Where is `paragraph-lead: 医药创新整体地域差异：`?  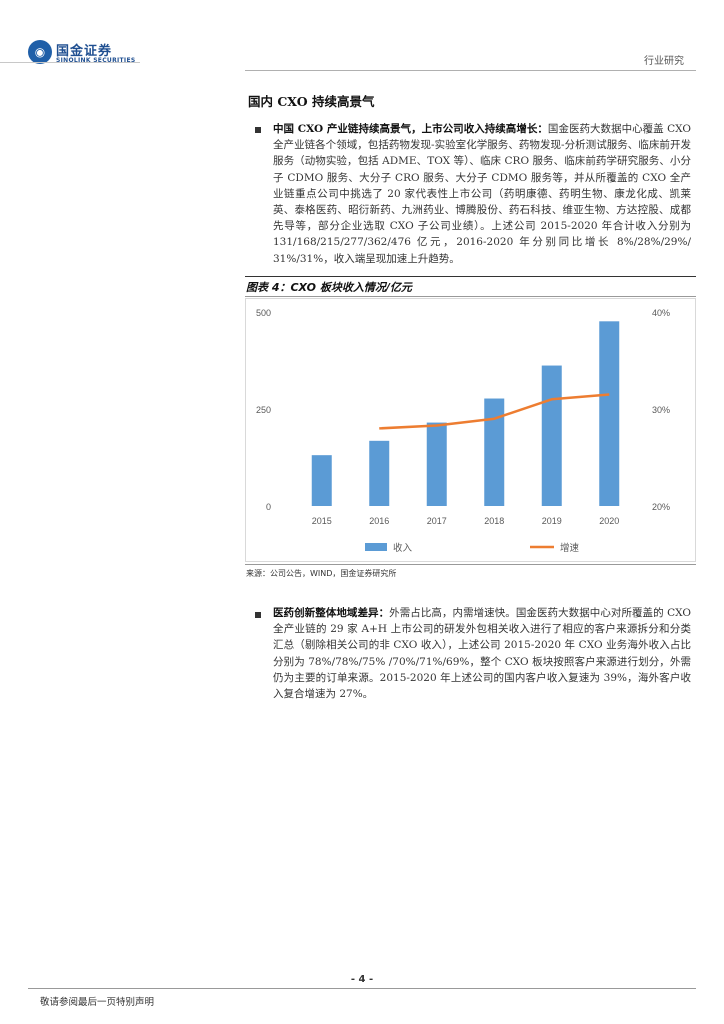 paragraph-lead: 医药创新整体地域差异： is located at coordinates (331, 613).